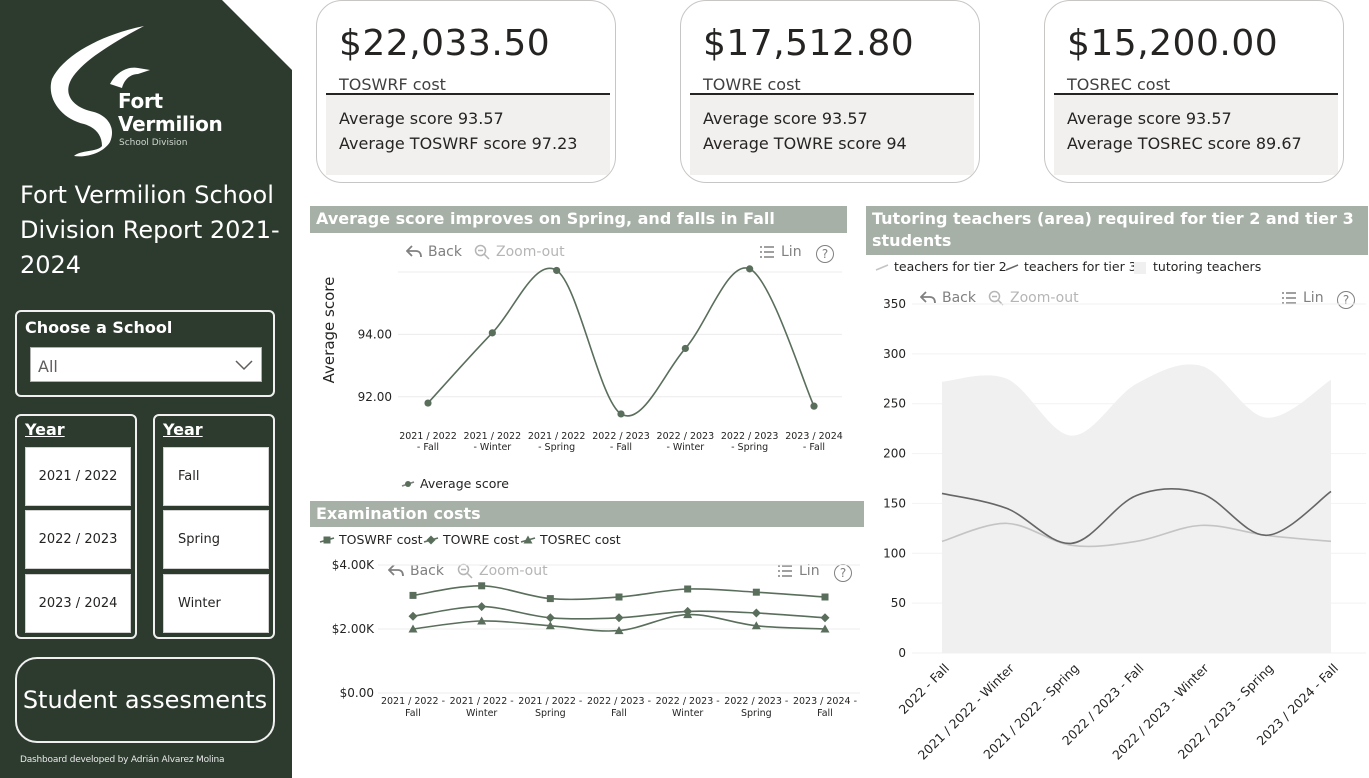 The height and width of the screenshot is (778, 1369). What do you see at coordinates (767, 252) in the screenshot?
I see `list-icon` at bounding box center [767, 252].